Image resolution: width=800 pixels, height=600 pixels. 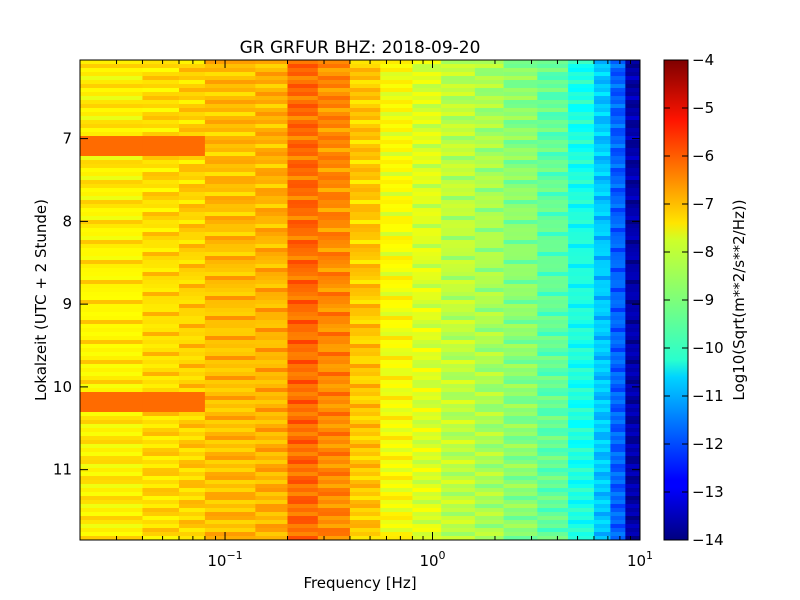 What do you see at coordinates (432, 559) in the screenshot?
I see `x-tick-label: 100` at bounding box center [432, 559].